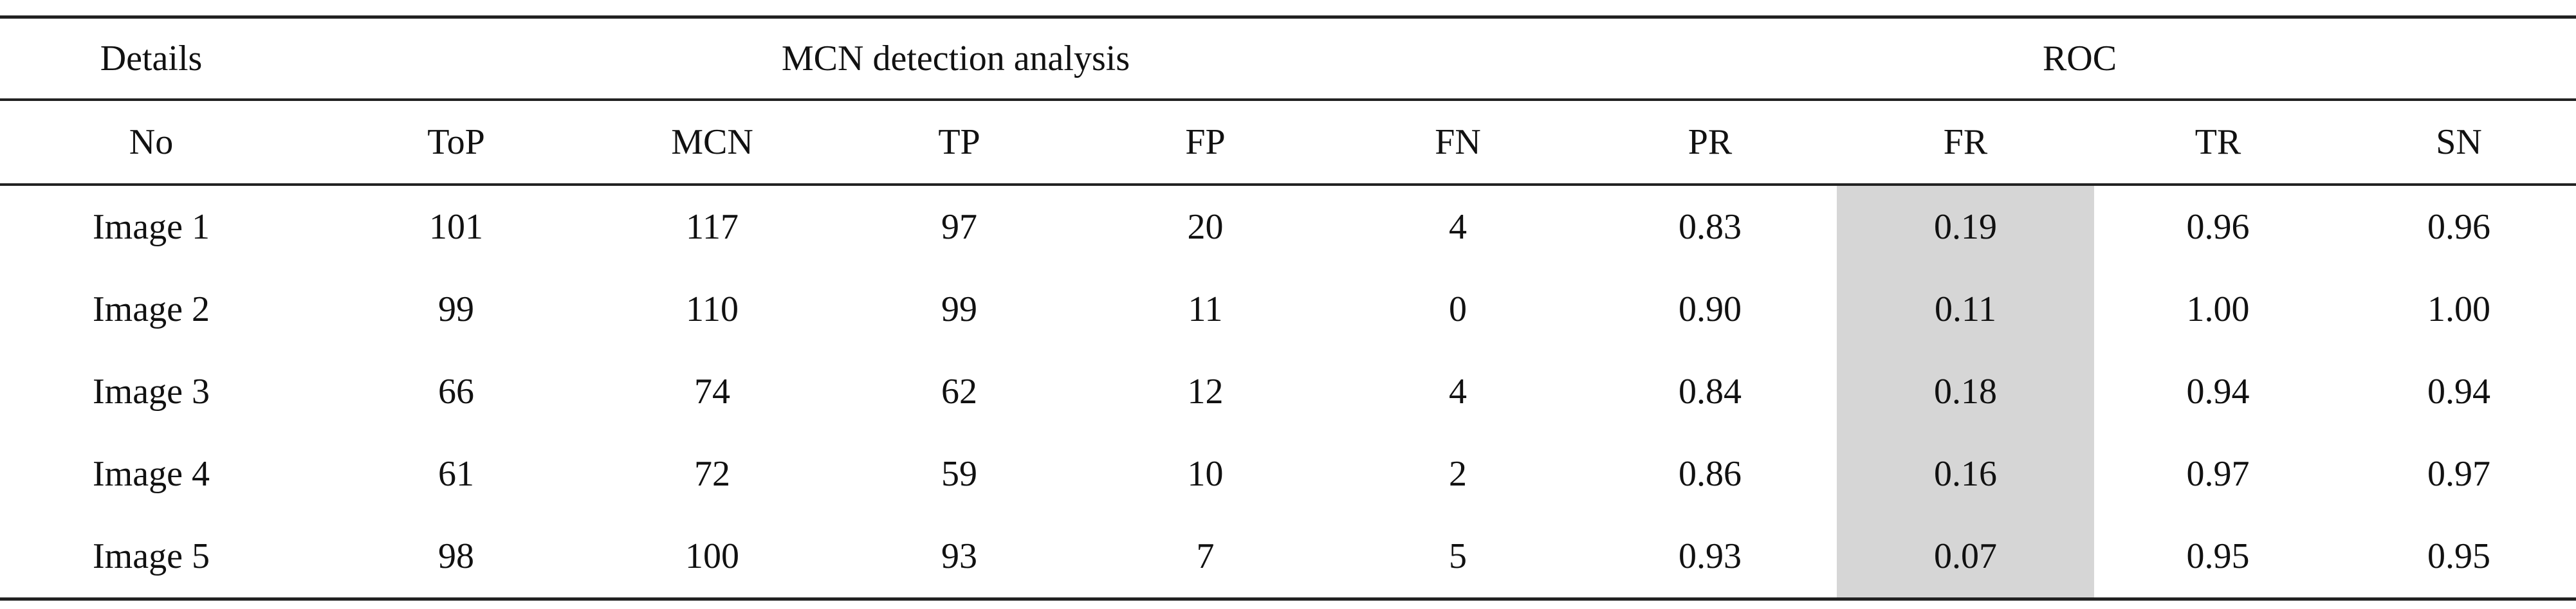 The height and width of the screenshot is (609, 2576). I want to click on cell-fr: 0.19, so click(1965, 226).